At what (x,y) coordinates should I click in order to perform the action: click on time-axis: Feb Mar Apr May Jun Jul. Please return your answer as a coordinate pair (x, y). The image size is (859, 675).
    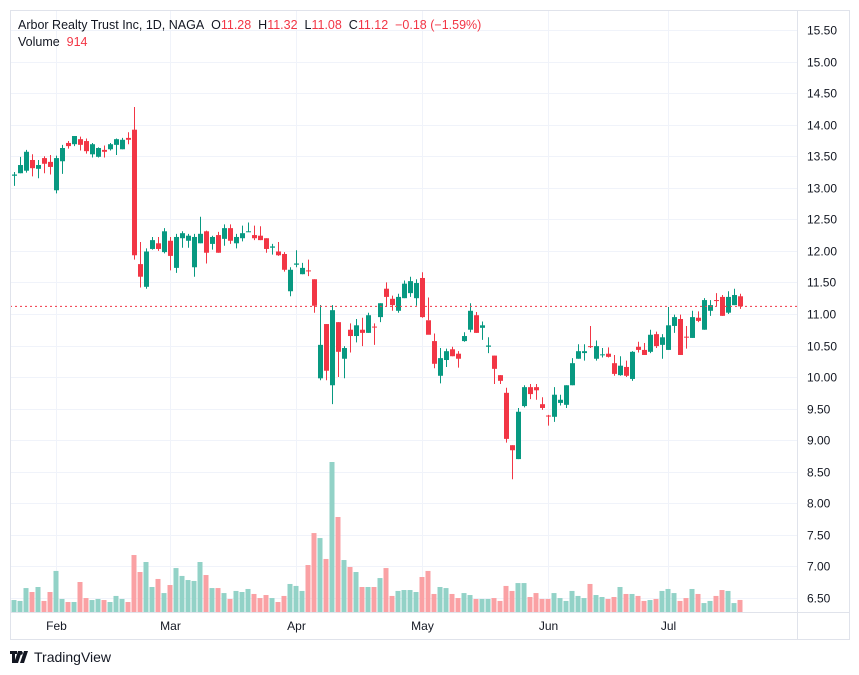
    Looking at the image, I should click on (361, 626).